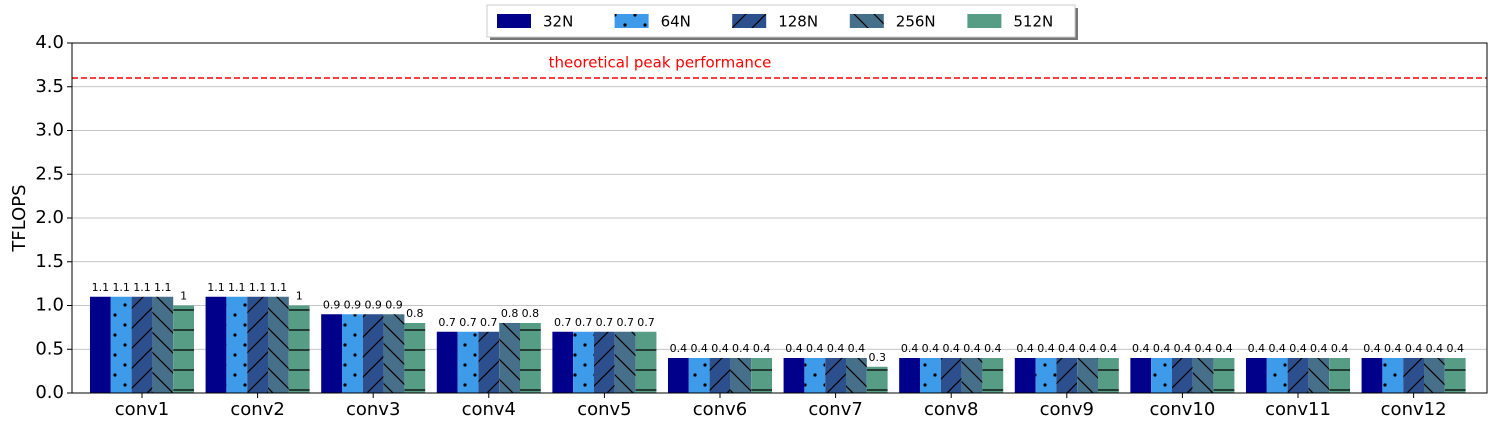  I want to click on x-tick-label: conv7, so click(835, 409).